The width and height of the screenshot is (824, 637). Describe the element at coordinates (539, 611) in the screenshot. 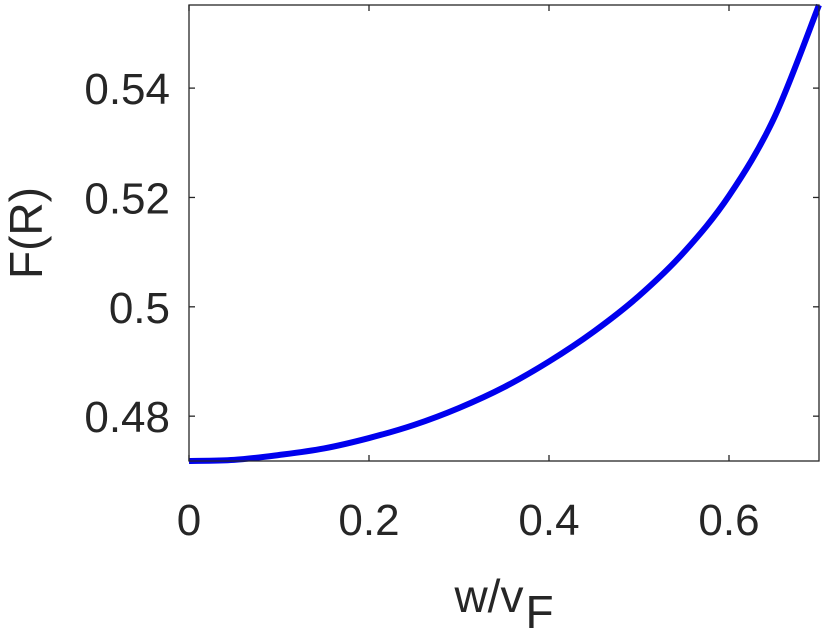

I see `x-axis-label-subscript: F` at that location.